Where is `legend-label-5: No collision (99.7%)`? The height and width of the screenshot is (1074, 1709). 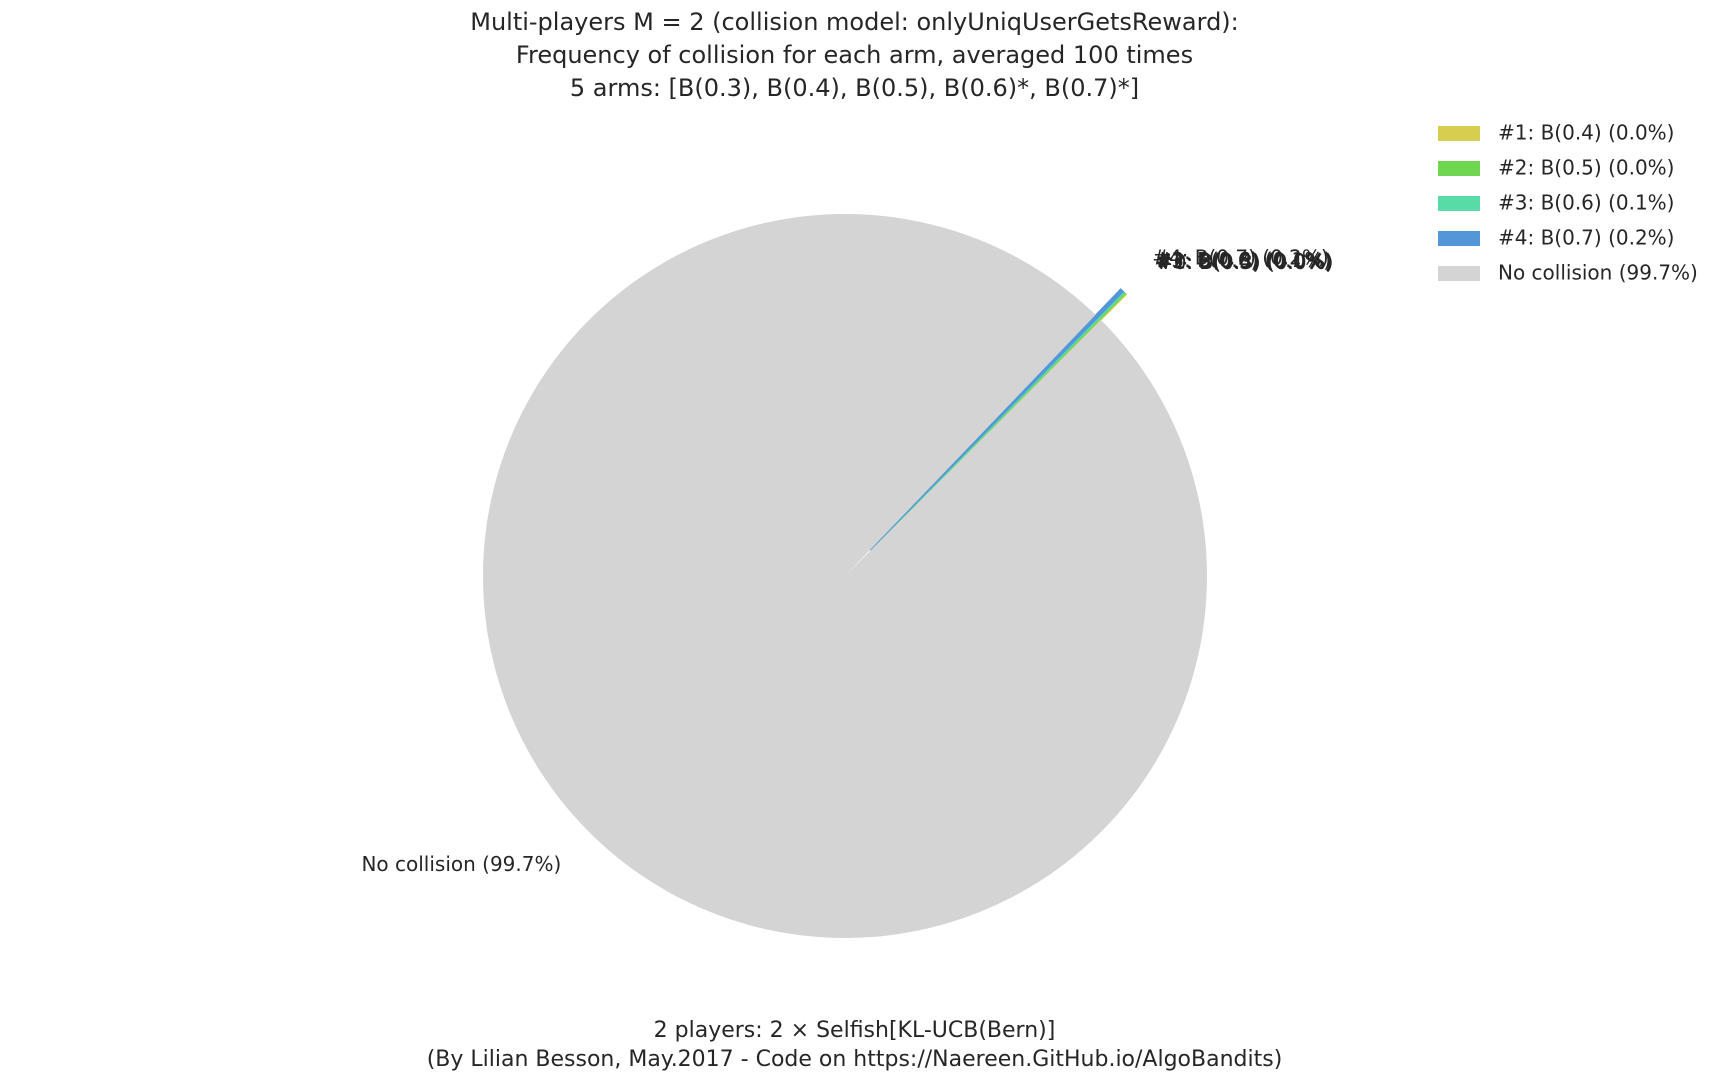
legend-label-5: No collision (99.7%) is located at coordinates (1598, 273).